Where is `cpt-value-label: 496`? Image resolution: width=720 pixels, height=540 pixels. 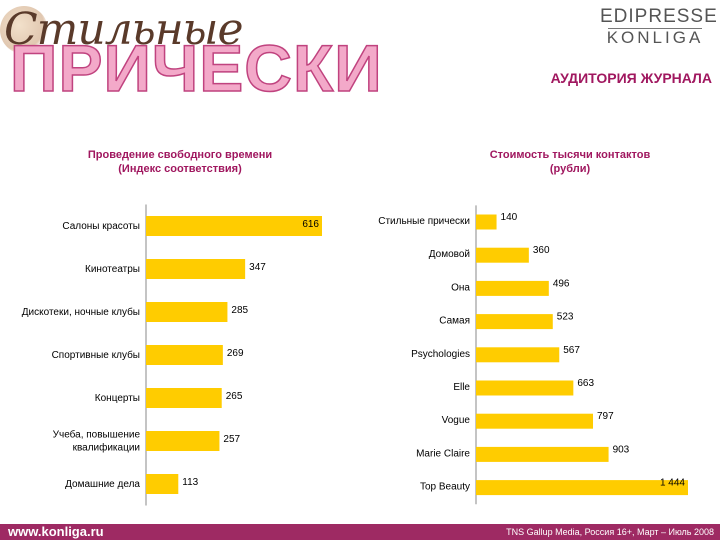
cpt-value-label: 496 is located at coordinates (561, 283).